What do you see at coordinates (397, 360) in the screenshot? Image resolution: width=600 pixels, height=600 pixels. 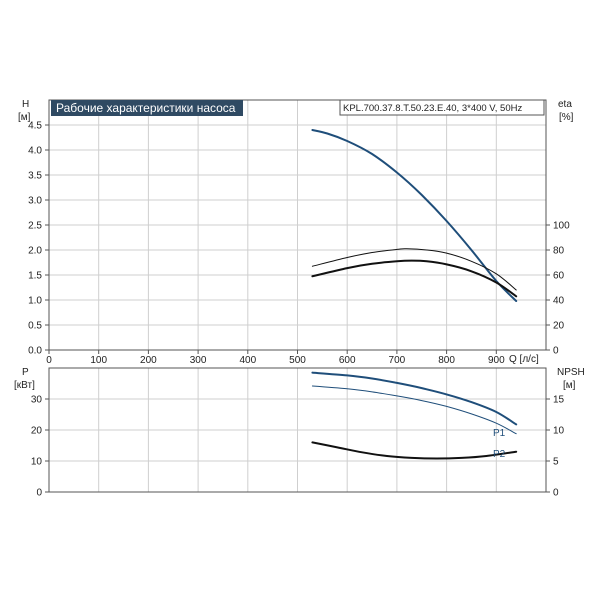 I see `x-tick-label: 700` at bounding box center [397, 360].